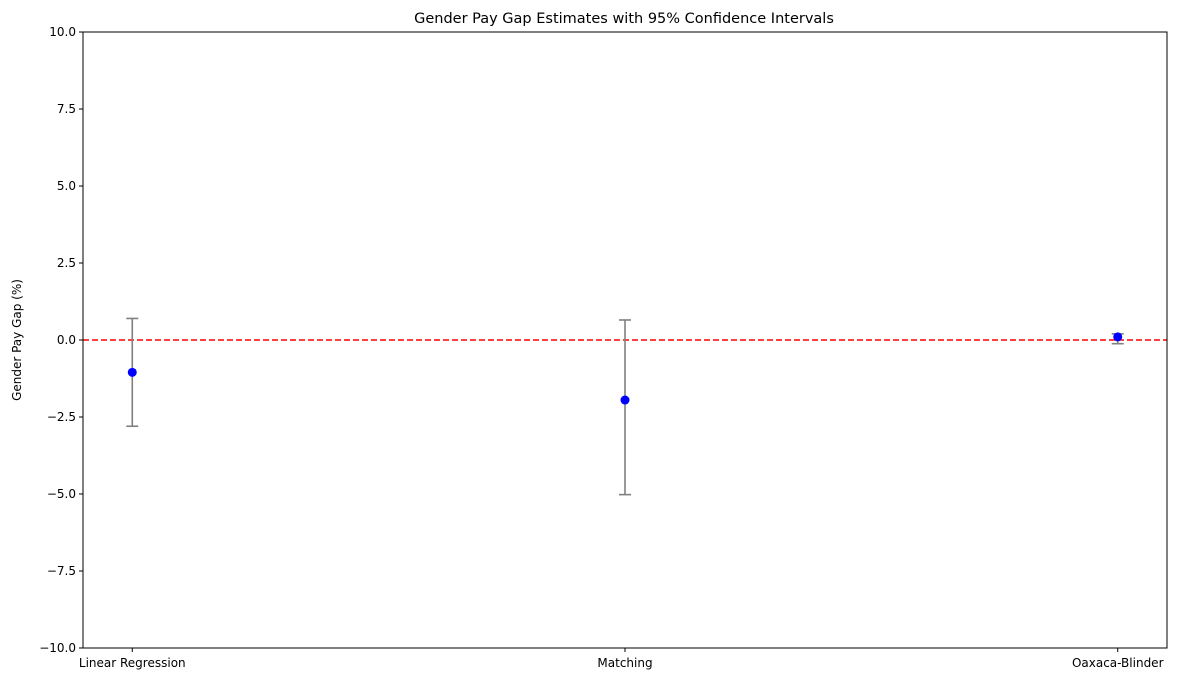 Image resolution: width=1180 pixels, height=682 pixels. What do you see at coordinates (17, 340) in the screenshot?
I see `y-axis-title: Gender Pay Gap (%)` at bounding box center [17, 340].